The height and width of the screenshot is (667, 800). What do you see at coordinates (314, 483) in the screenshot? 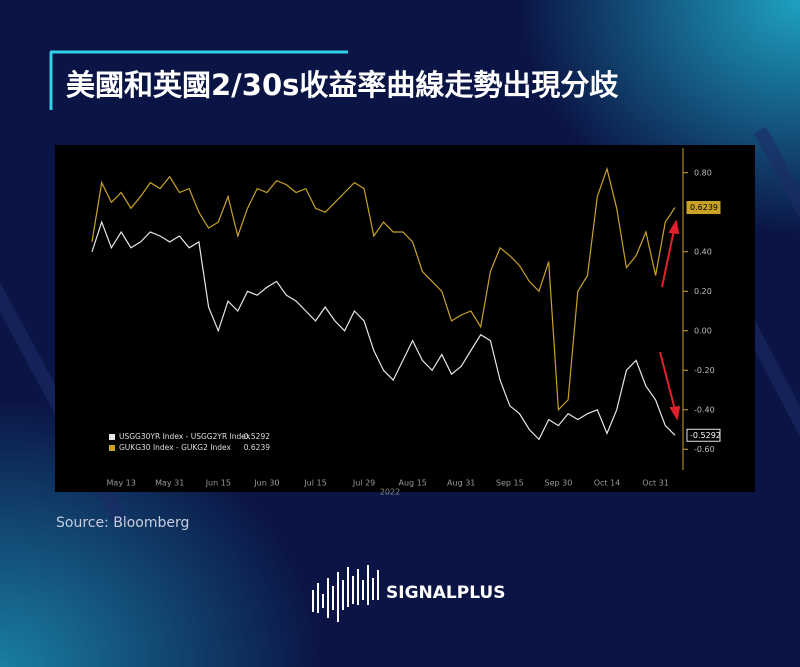
I see `x-tick-label: Jul 15` at bounding box center [314, 483].